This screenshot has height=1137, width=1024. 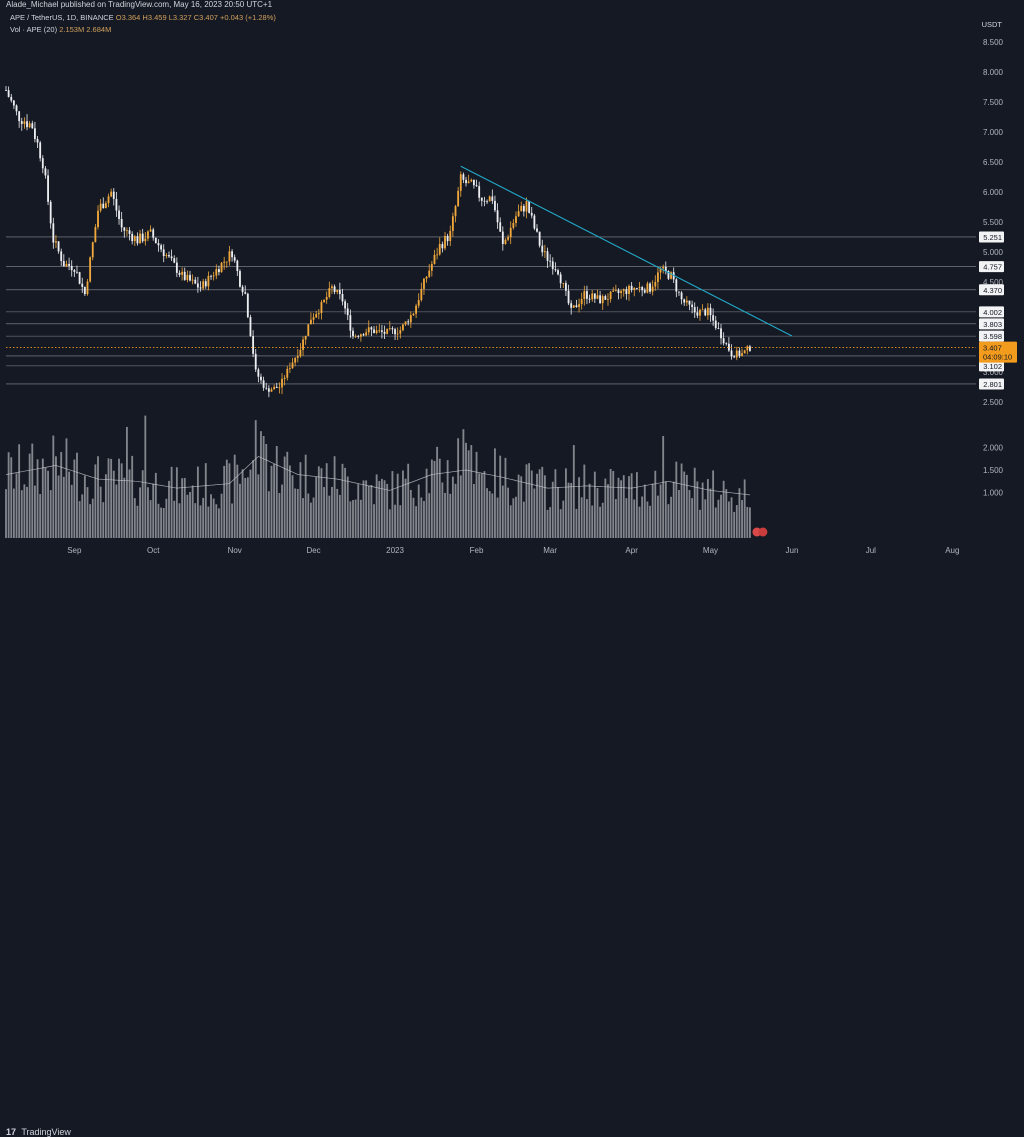 What do you see at coordinates (997, 357) in the screenshot?
I see `countdown-label: 04:09:10` at bounding box center [997, 357].